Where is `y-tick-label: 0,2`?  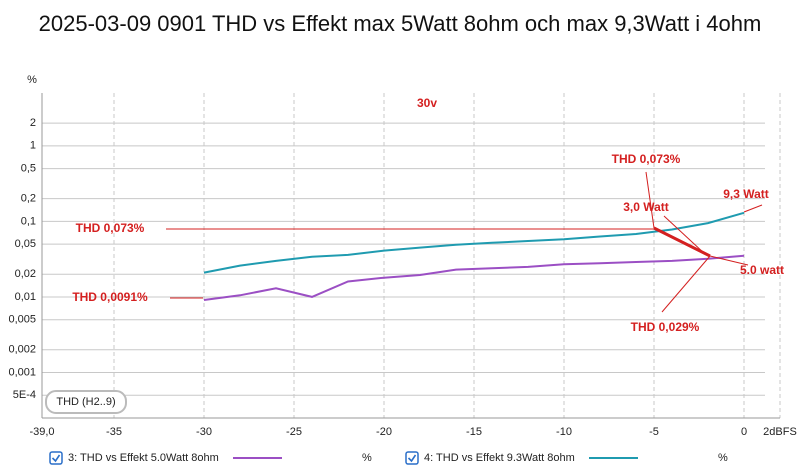 y-tick-label: 0,2 is located at coordinates (28, 199).